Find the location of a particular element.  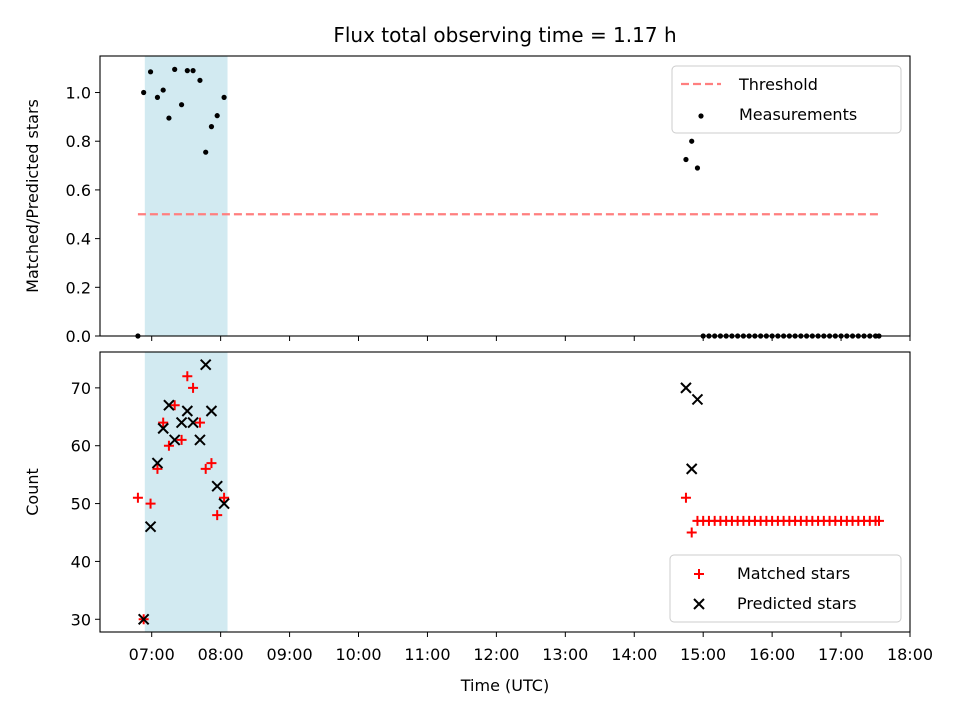

x-axis-label: Time (UTC) is located at coordinates (504, 685).